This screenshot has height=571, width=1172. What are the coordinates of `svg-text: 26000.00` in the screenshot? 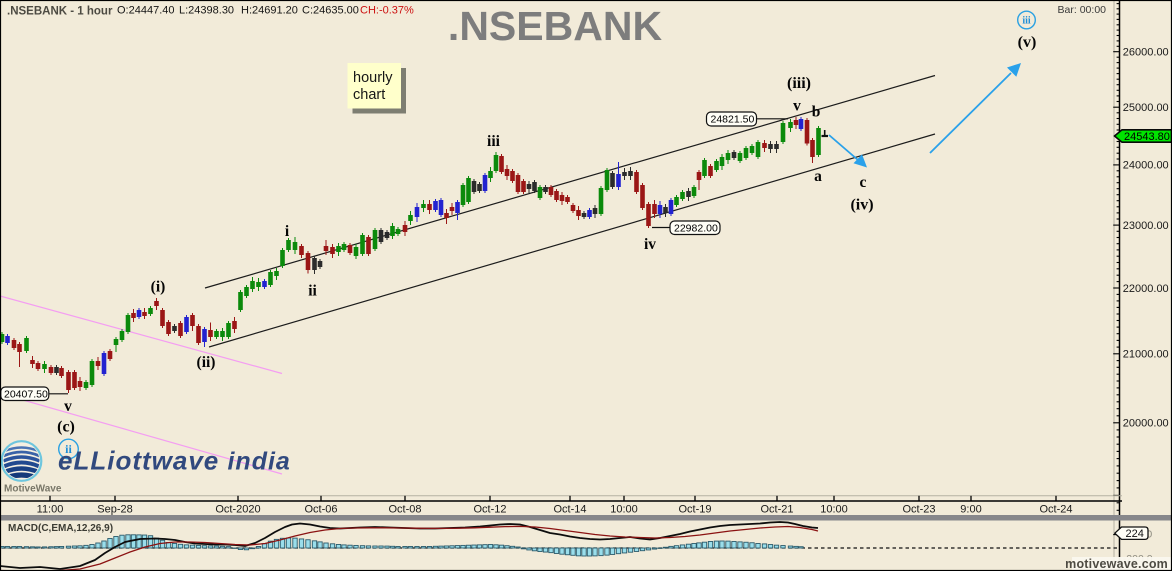 It's located at (1146, 53).